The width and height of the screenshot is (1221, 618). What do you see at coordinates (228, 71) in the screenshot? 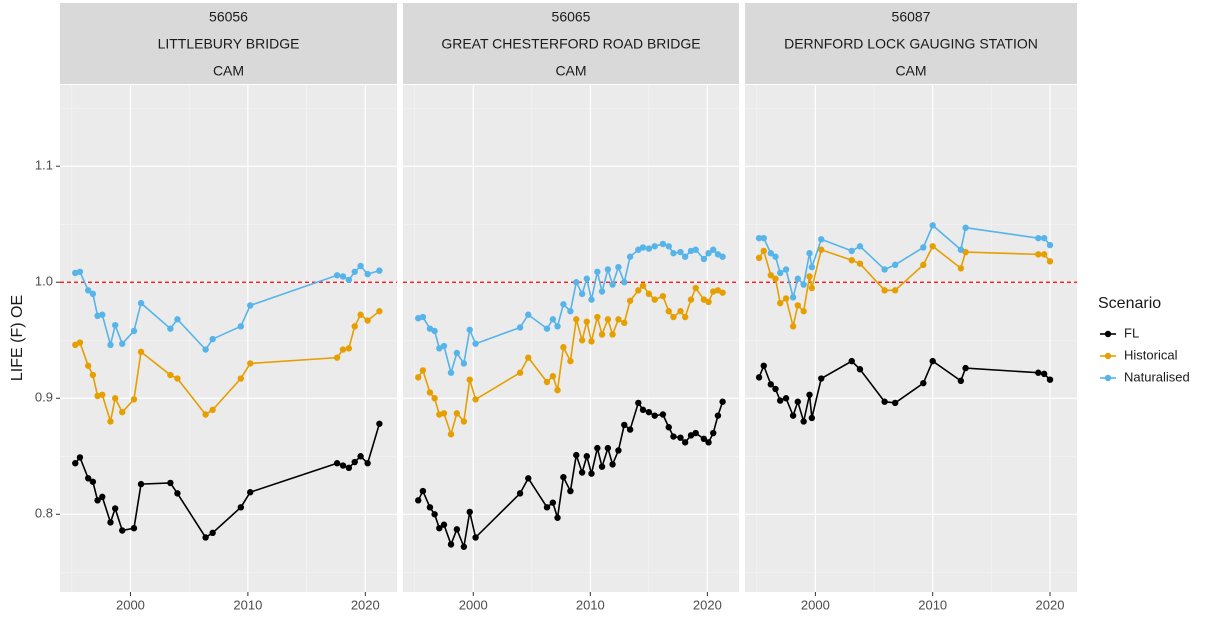
I see `strip-label: CAM` at bounding box center [228, 71].